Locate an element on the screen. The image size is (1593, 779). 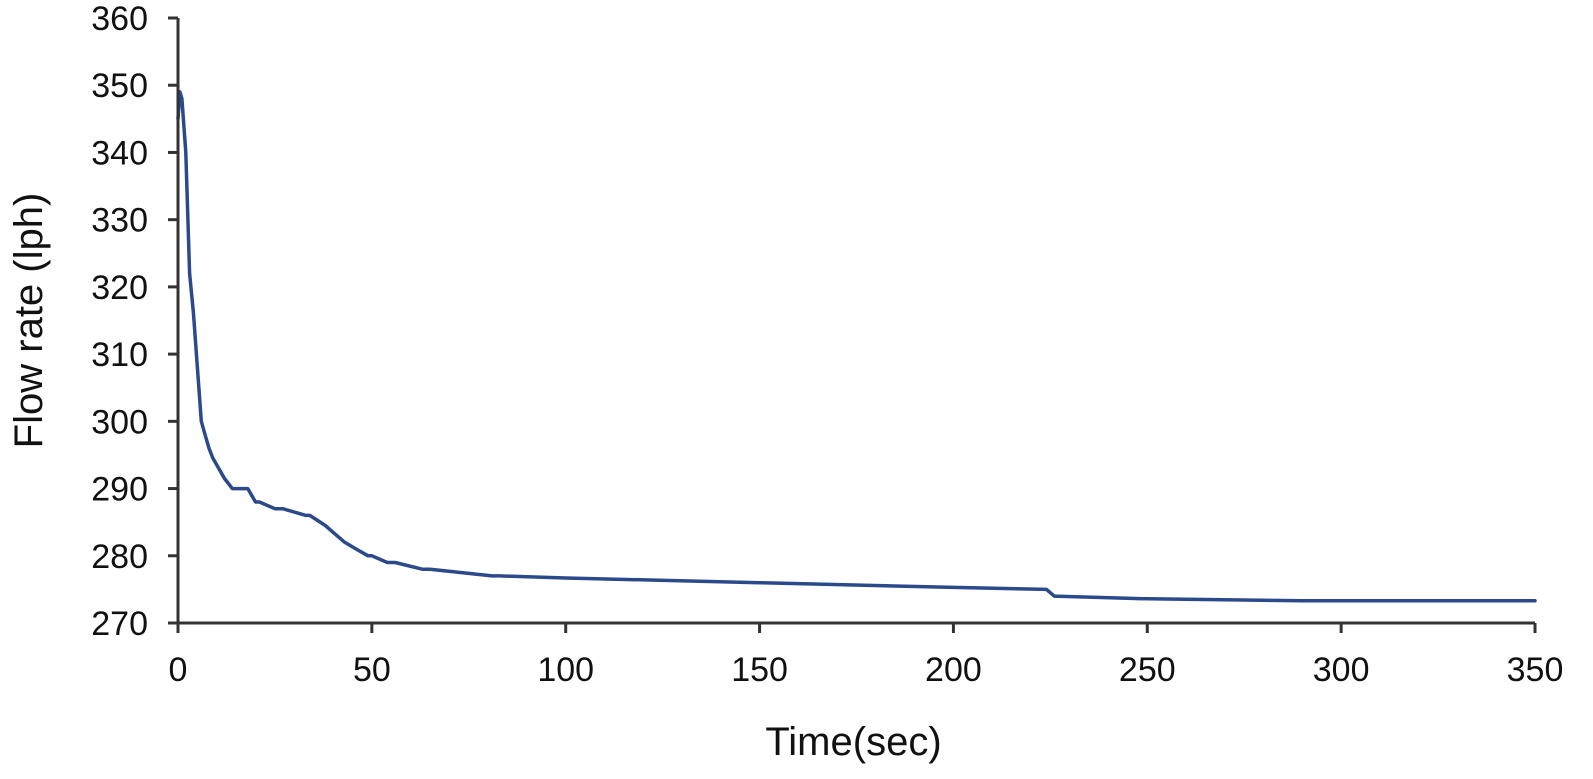
y-tick-label: 300 is located at coordinates (119, 422).